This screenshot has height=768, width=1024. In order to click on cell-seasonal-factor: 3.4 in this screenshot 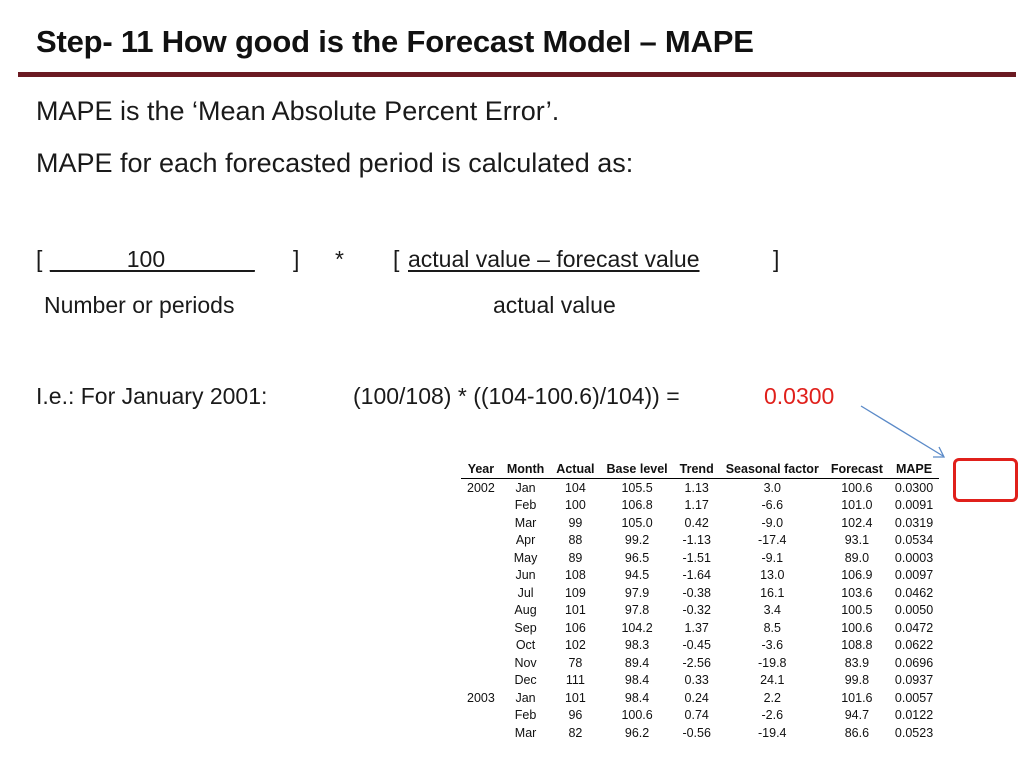, I will do `click(772, 610)`.